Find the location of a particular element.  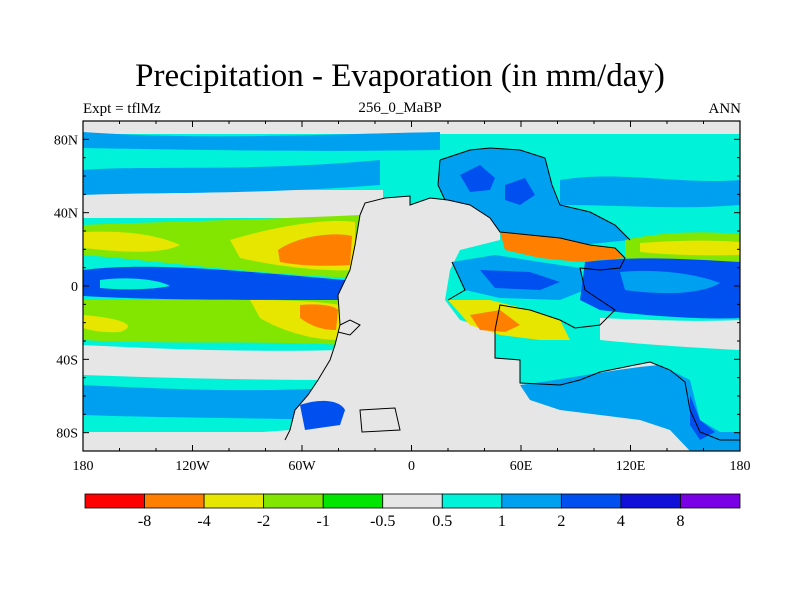

colorbar-label: 4 is located at coordinates (621, 521).